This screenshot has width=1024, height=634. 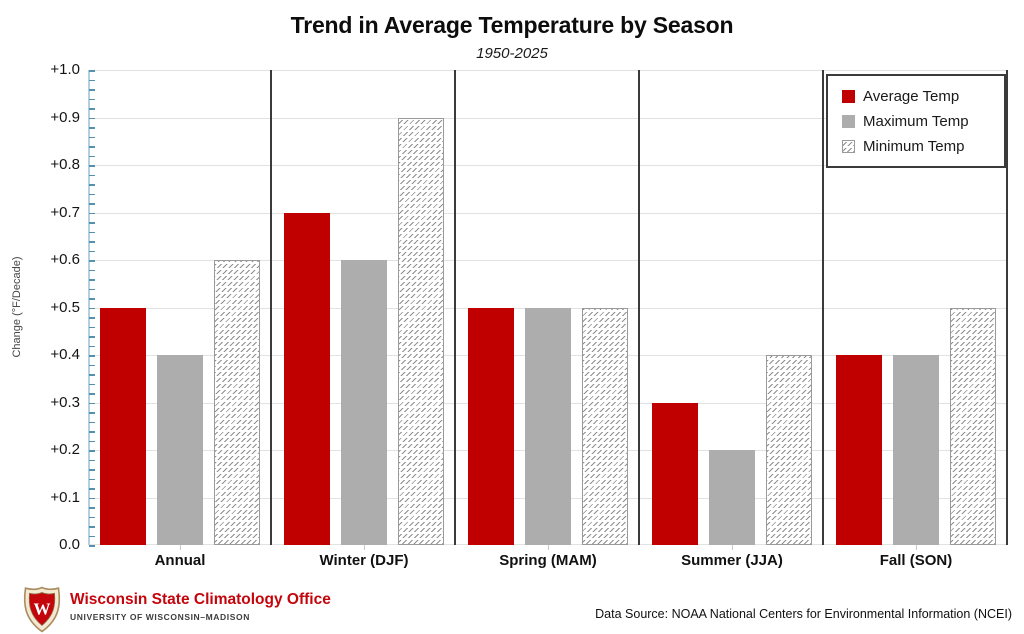 I want to click on y-axis-tick-label: +1.0, so click(x=65, y=69).